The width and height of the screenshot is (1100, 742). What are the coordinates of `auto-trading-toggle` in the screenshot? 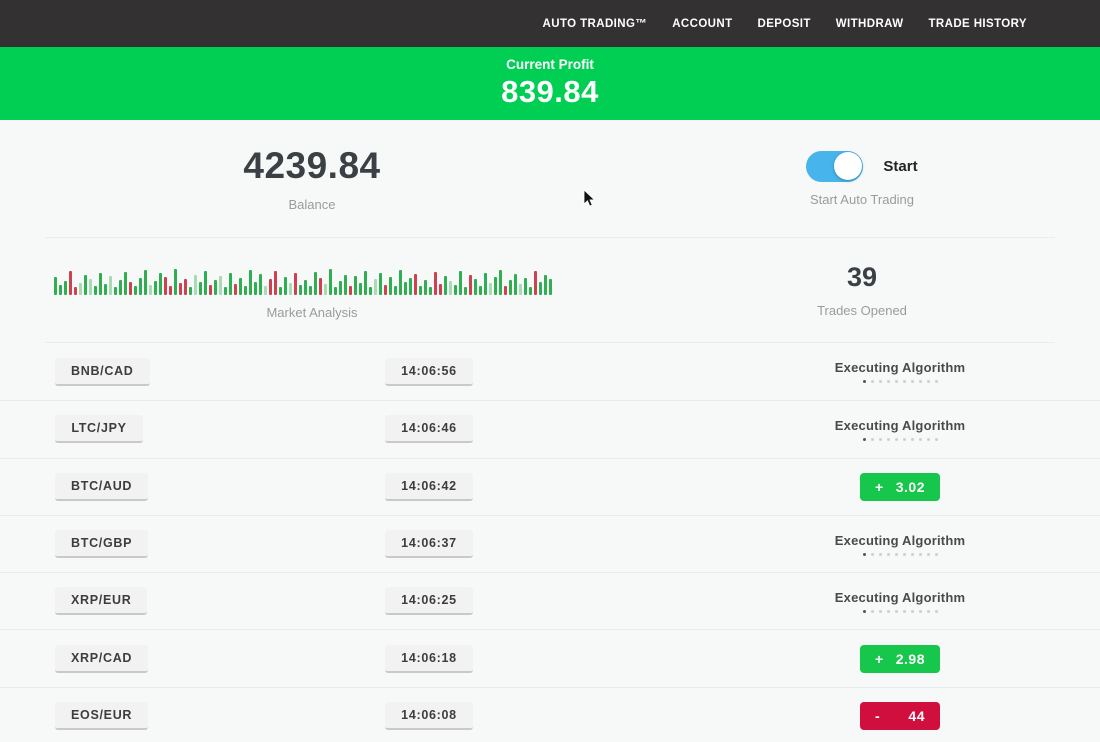 It's located at (835, 166).